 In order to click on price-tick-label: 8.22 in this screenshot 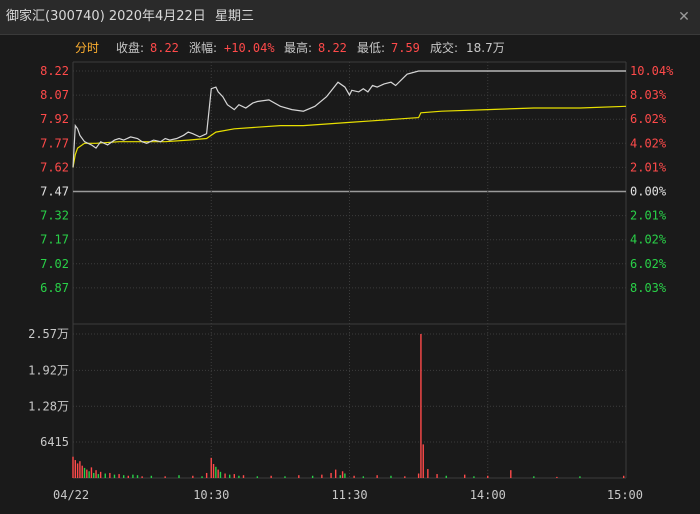, I will do `click(54, 71)`.